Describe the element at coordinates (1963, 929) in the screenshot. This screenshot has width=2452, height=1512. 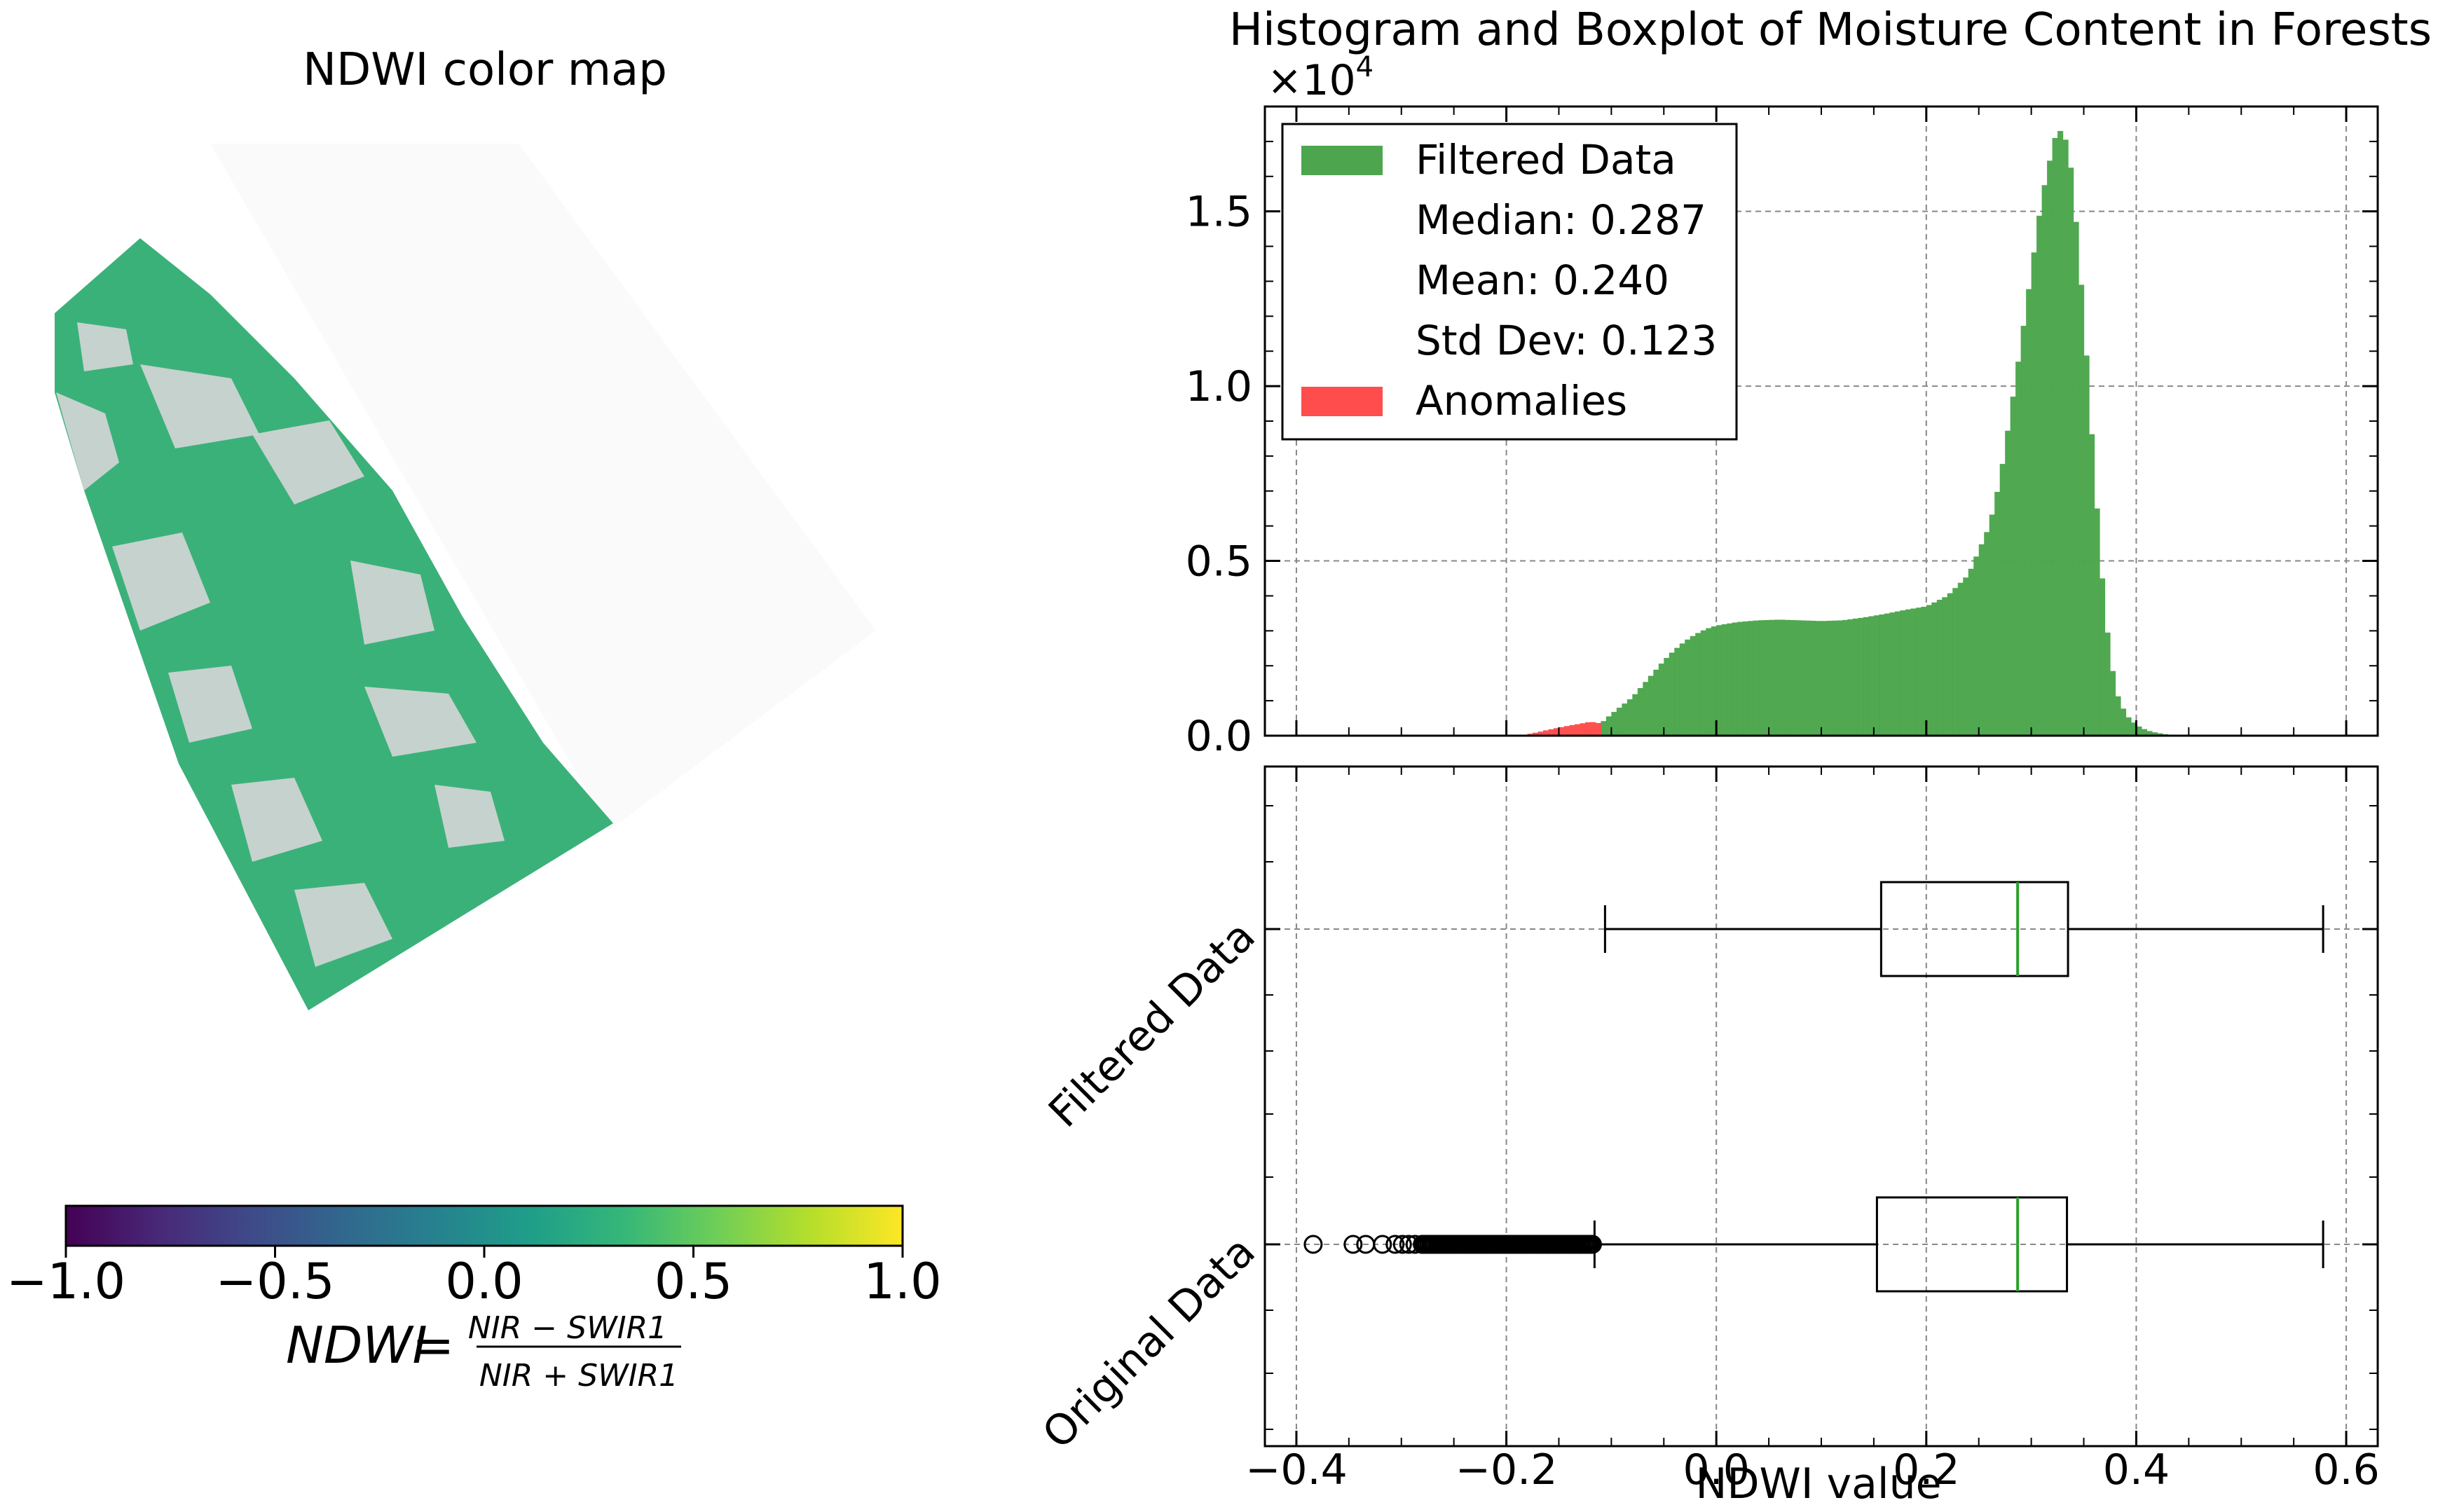
I see `box-filtered-data` at that location.